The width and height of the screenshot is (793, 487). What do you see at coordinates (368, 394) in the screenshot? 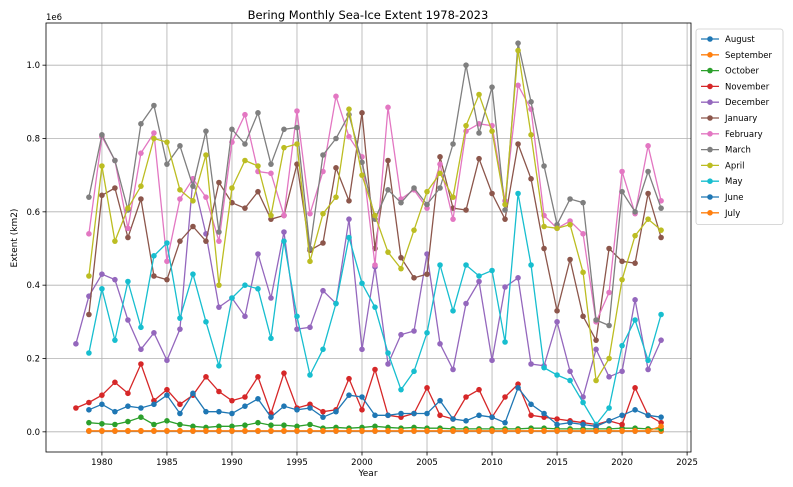
I see `series-line-november` at bounding box center [368, 394].